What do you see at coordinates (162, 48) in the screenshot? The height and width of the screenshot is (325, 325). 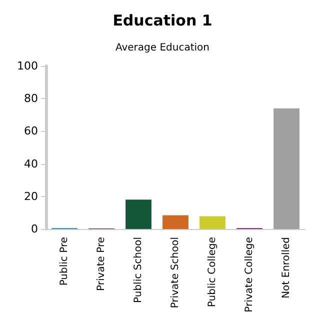 I see `chart-subtitle: Average Education` at bounding box center [162, 48].